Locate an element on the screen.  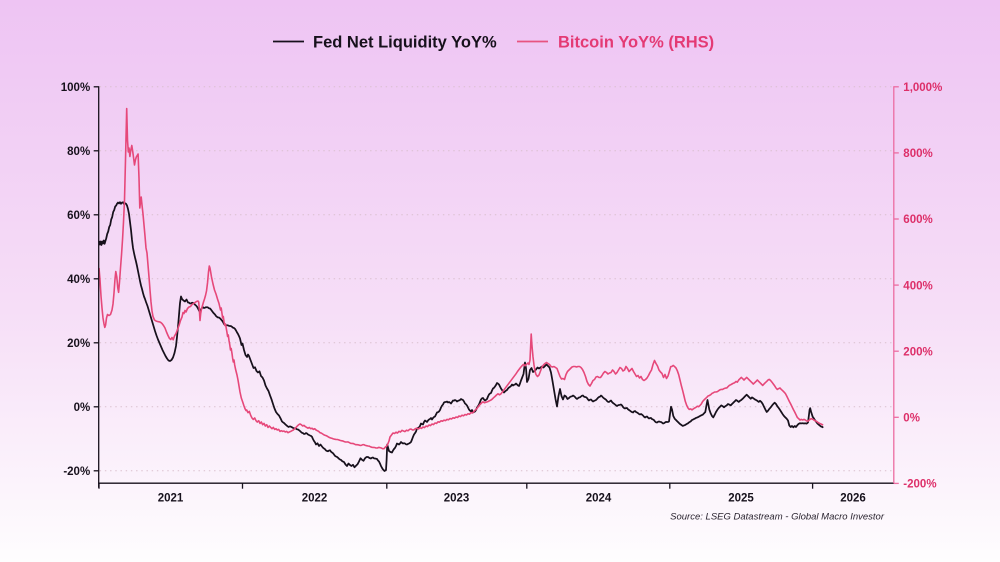
svg-text: -200% is located at coordinates (919, 485).